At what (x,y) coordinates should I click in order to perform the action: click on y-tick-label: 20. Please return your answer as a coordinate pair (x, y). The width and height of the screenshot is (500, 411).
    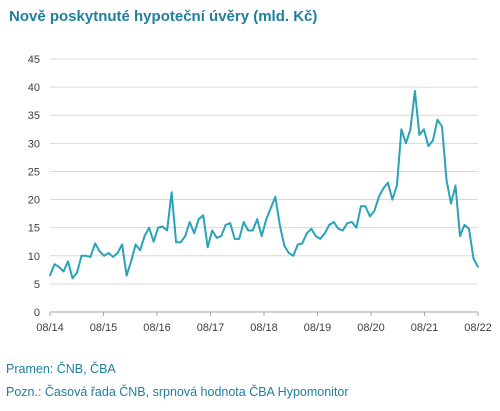
    Looking at the image, I should click on (34, 201).